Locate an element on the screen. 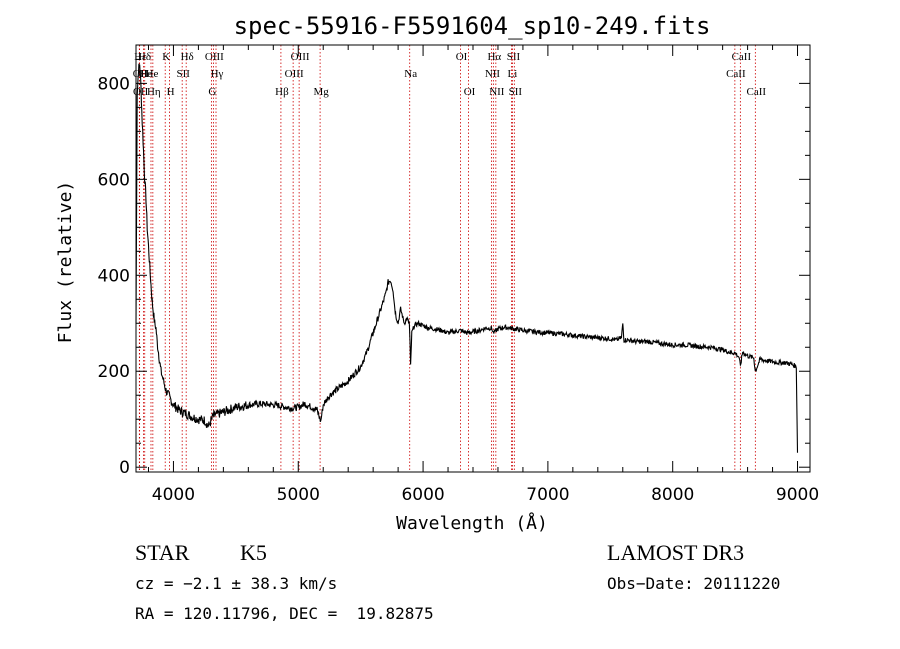  survey-label: LAMOST DR3 is located at coordinates (676, 552).